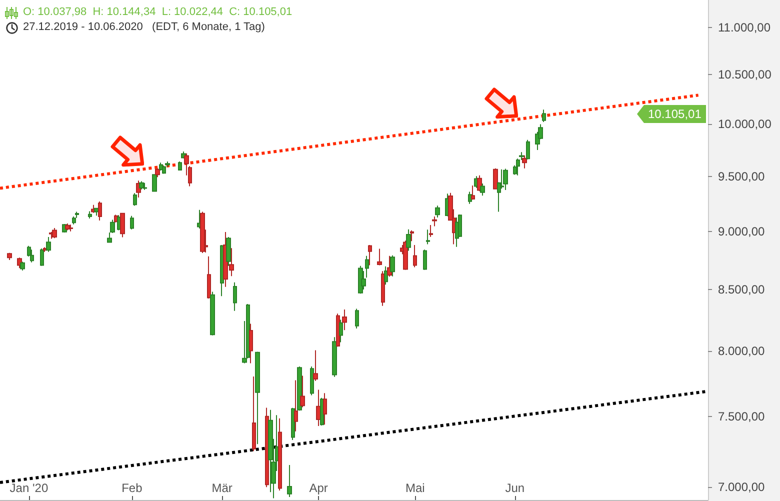  I want to click on y-tick-label: 9.000,00, so click(742, 231).